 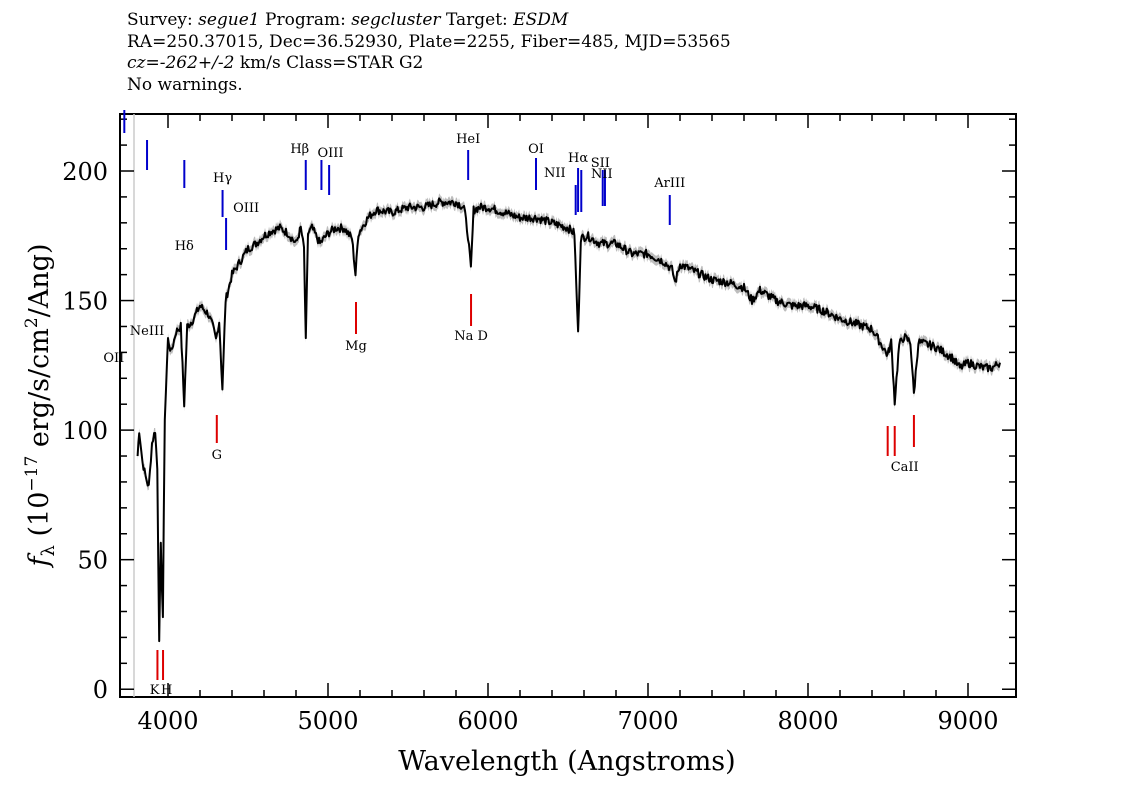 What do you see at coordinates (155, 690) in the screenshot?
I see `line-label: K` at bounding box center [155, 690].